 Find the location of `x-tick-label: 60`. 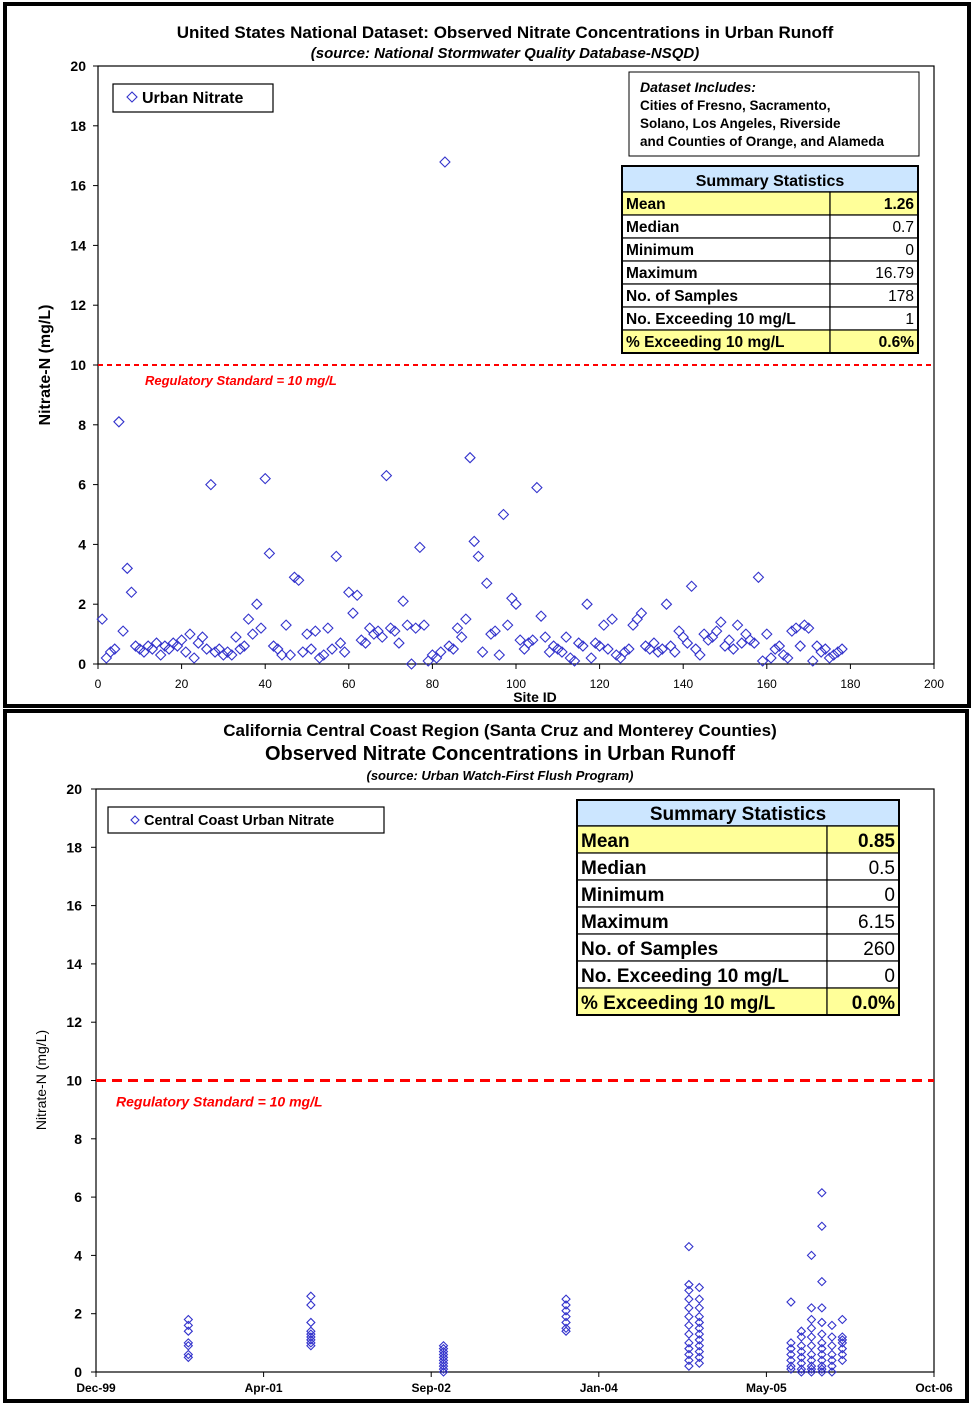

x-tick-label: 60 is located at coordinates (349, 684).